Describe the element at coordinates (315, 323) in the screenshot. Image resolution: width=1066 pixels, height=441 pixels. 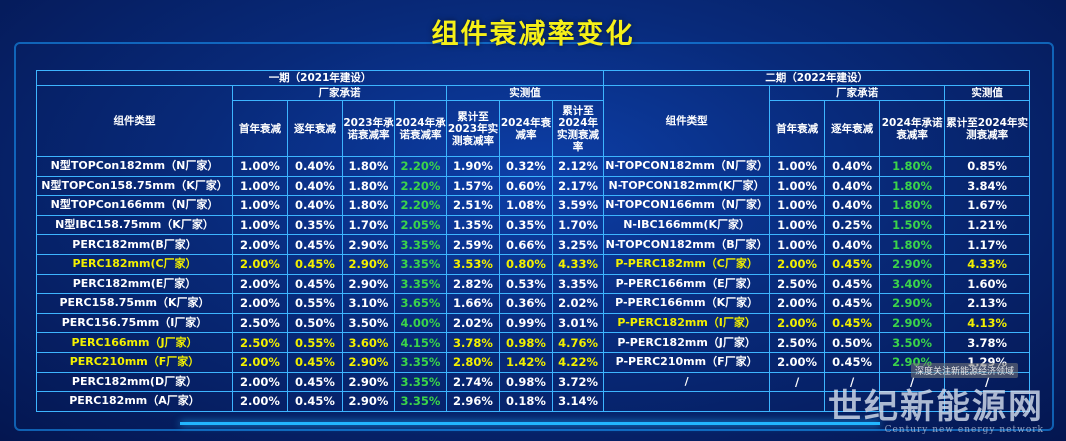
I see `phase1-value-cell: 0.50%` at that location.